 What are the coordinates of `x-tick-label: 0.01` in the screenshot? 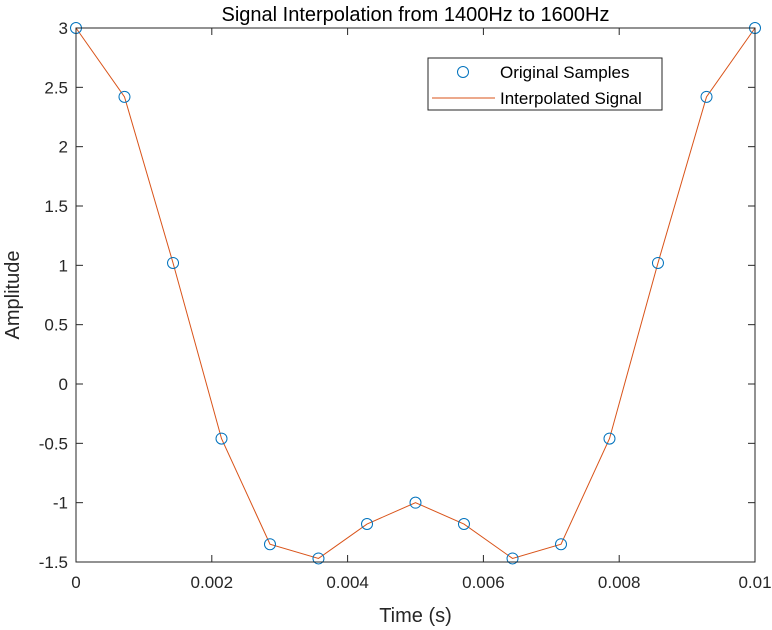 It's located at (754, 582).